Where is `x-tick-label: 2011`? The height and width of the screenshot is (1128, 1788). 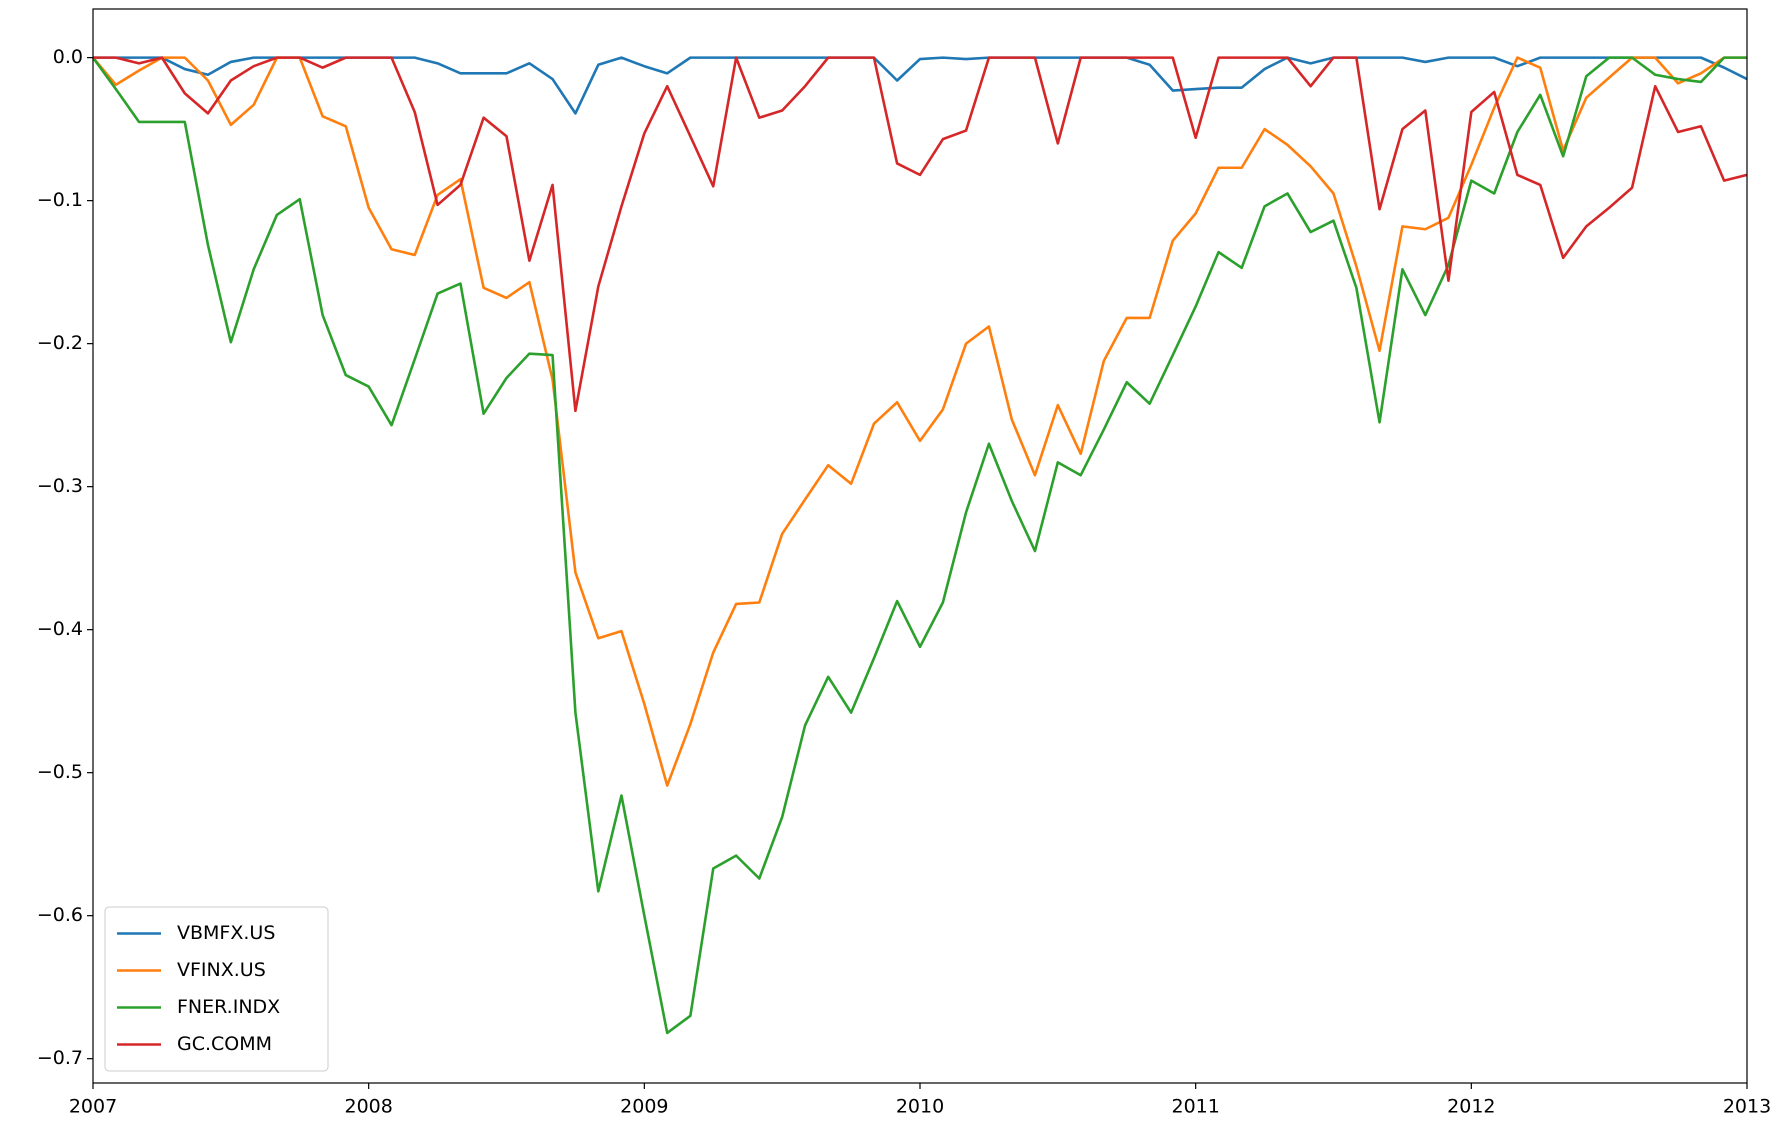 x-tick-label: 2011 is located at coordinates (1195, 1107).